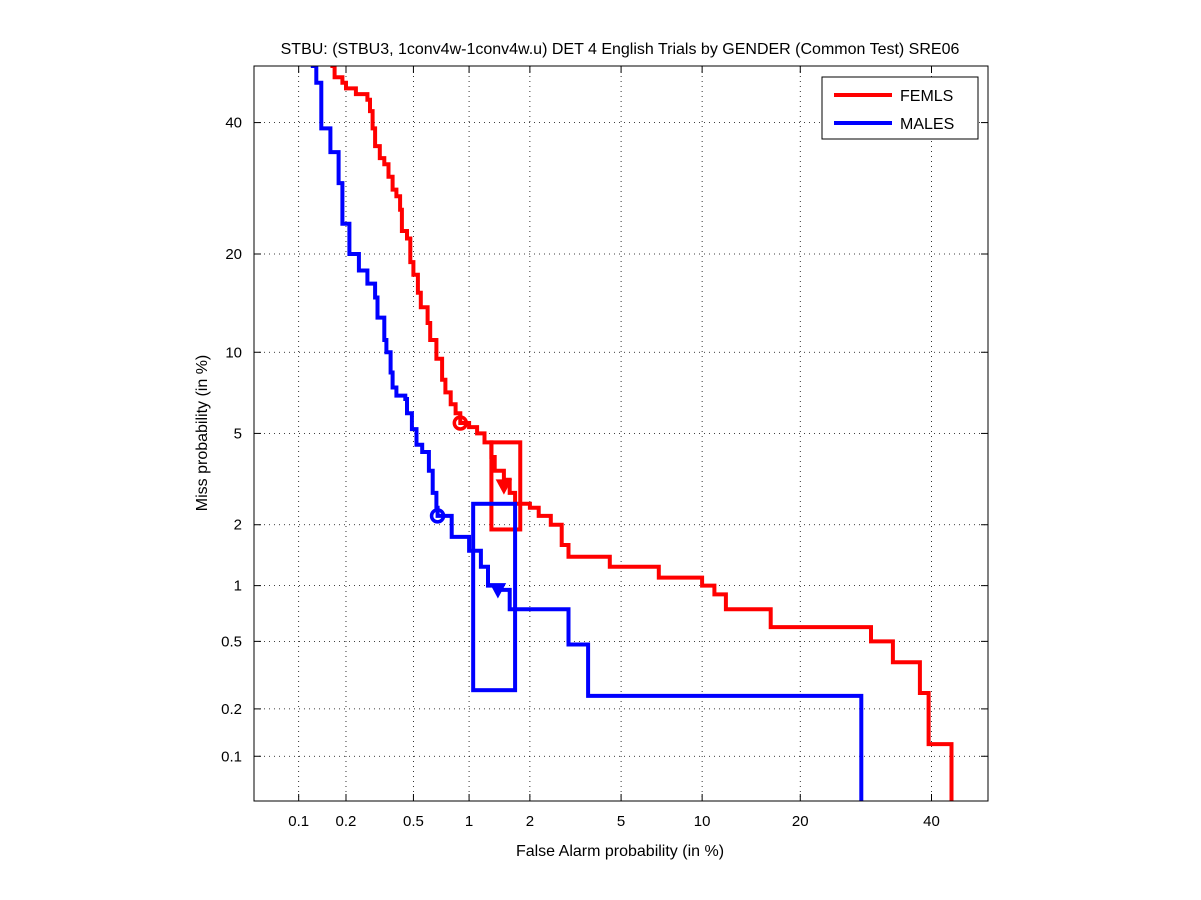 This screenshot has height=900, width=1201. I want to click on x-axis-label: False Alarm probability (in %), so click(620, 851).